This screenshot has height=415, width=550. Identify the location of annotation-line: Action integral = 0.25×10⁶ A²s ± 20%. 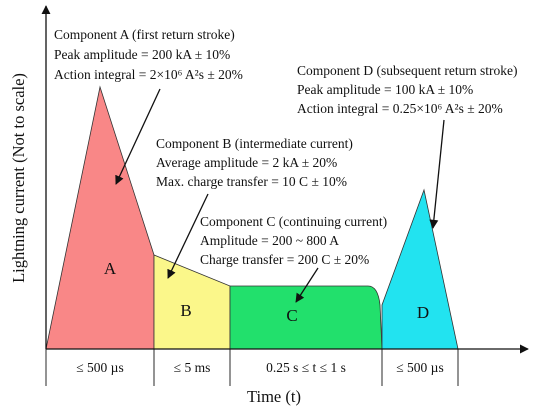
(400, 108).